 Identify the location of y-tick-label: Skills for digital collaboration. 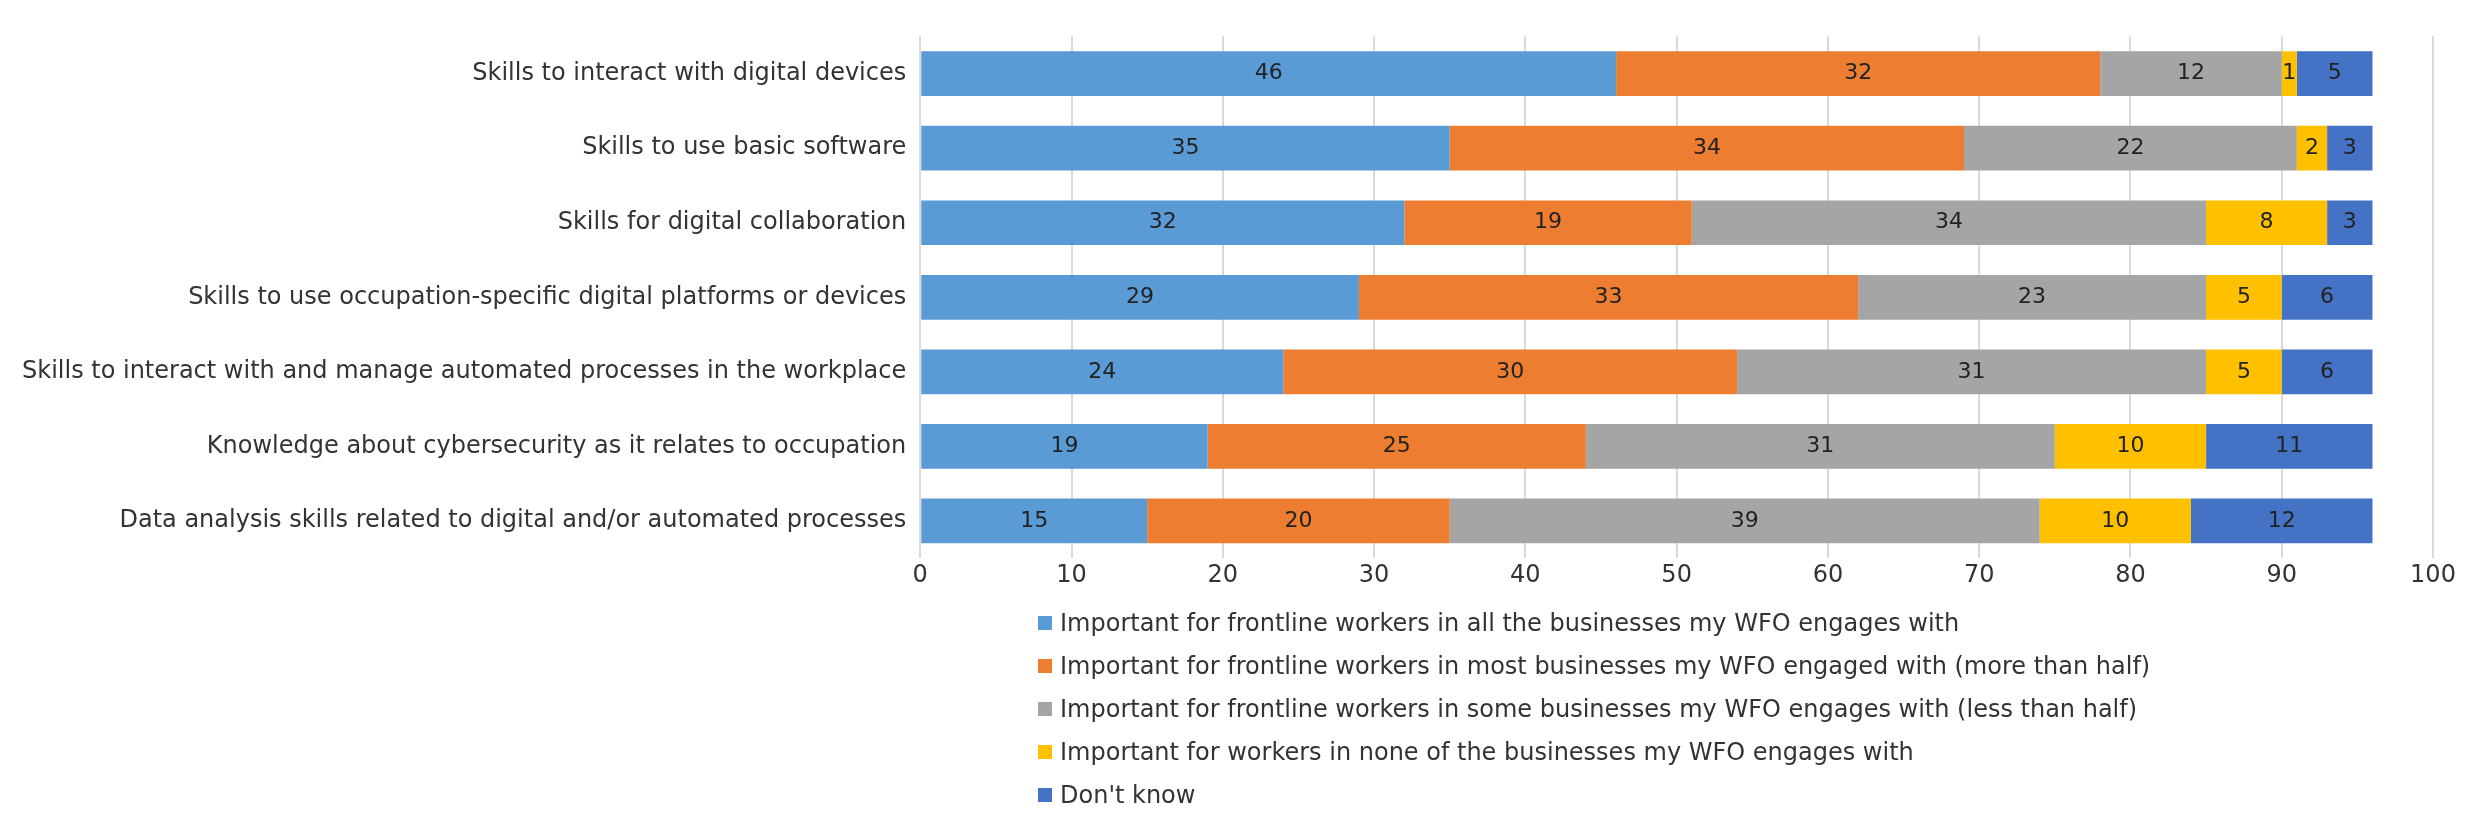
(732, 220).